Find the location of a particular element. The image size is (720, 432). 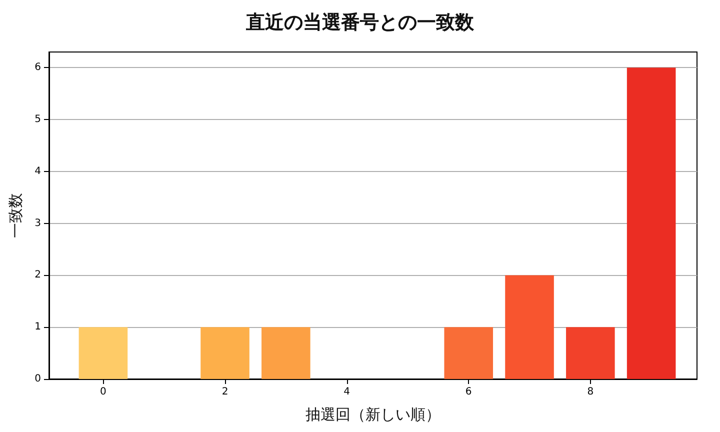

y-axis-title: 一致数 is located at coordinates (15, 215).